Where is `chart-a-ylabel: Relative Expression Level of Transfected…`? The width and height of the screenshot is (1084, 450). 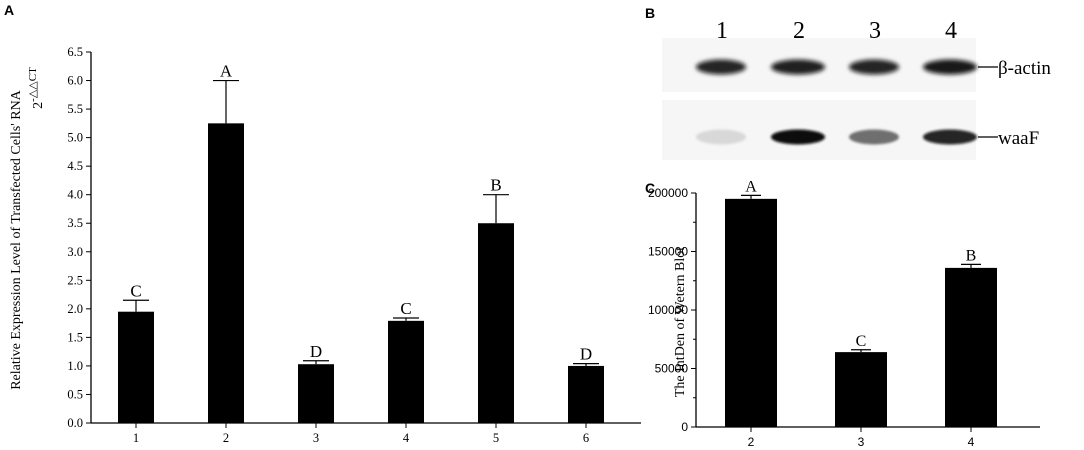
chart-a-ylabel: Relative Expression Level of Transfected… is located at coordinates (16, 239).